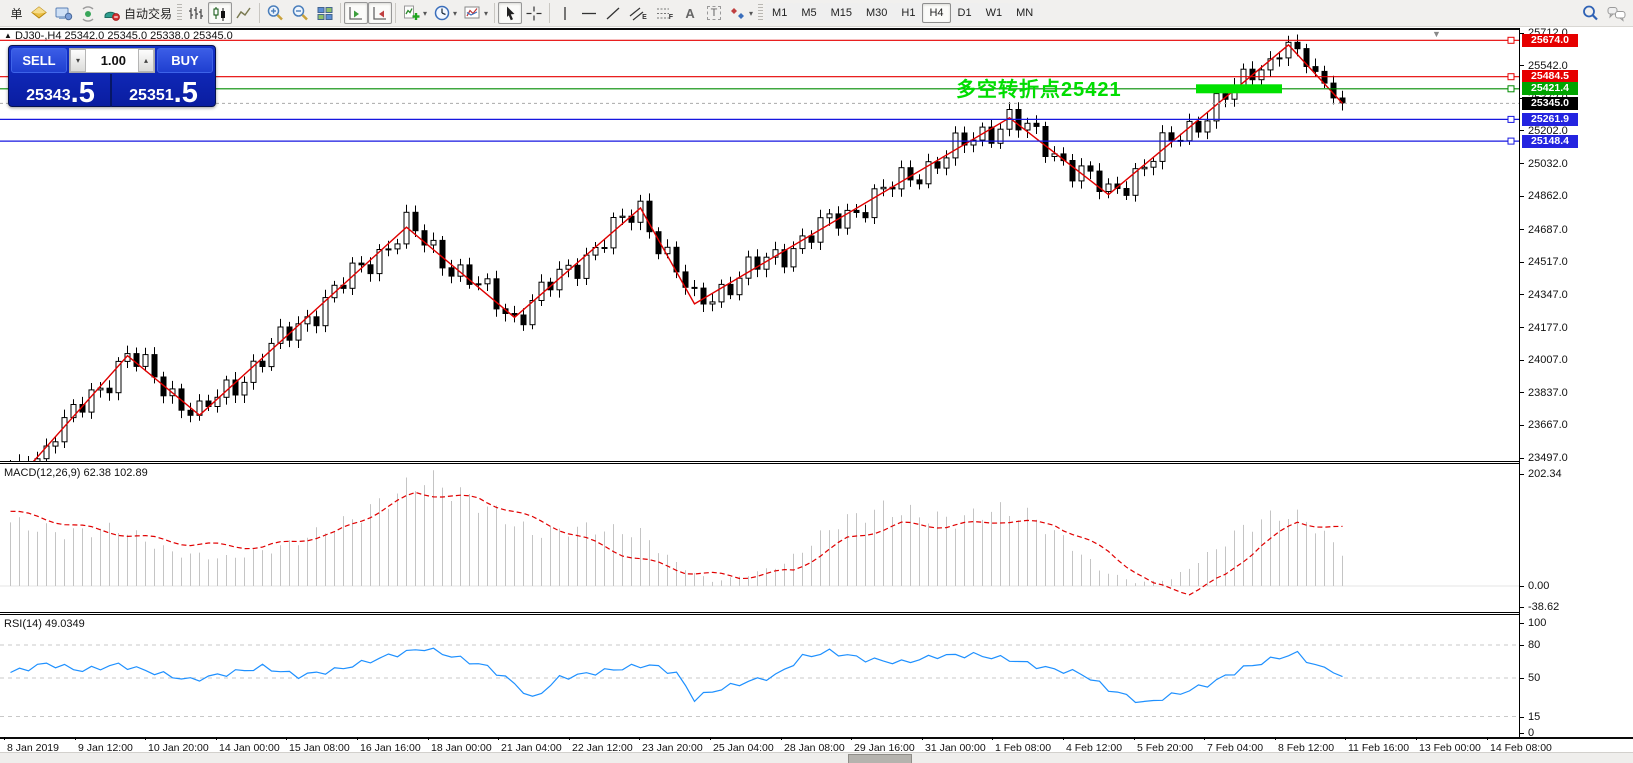  I want to click on buy-button: BUY, so click(185, 60).